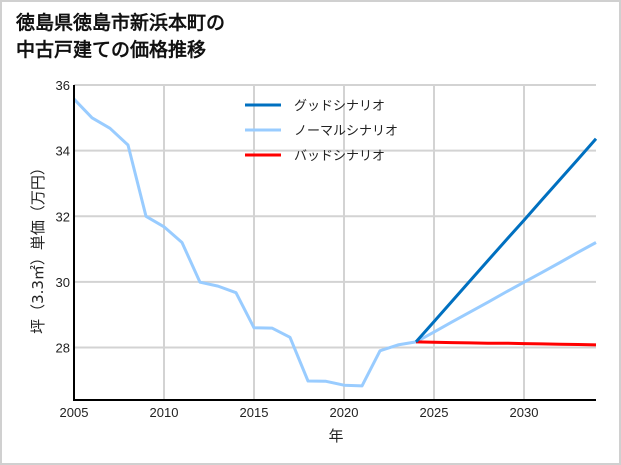 This screenshot has width=621, height=465. Describe the element at coordinates (111, 50) in the screenshot. I see `chart-title-line-2: 中古戸建ての価格推移` at that location.